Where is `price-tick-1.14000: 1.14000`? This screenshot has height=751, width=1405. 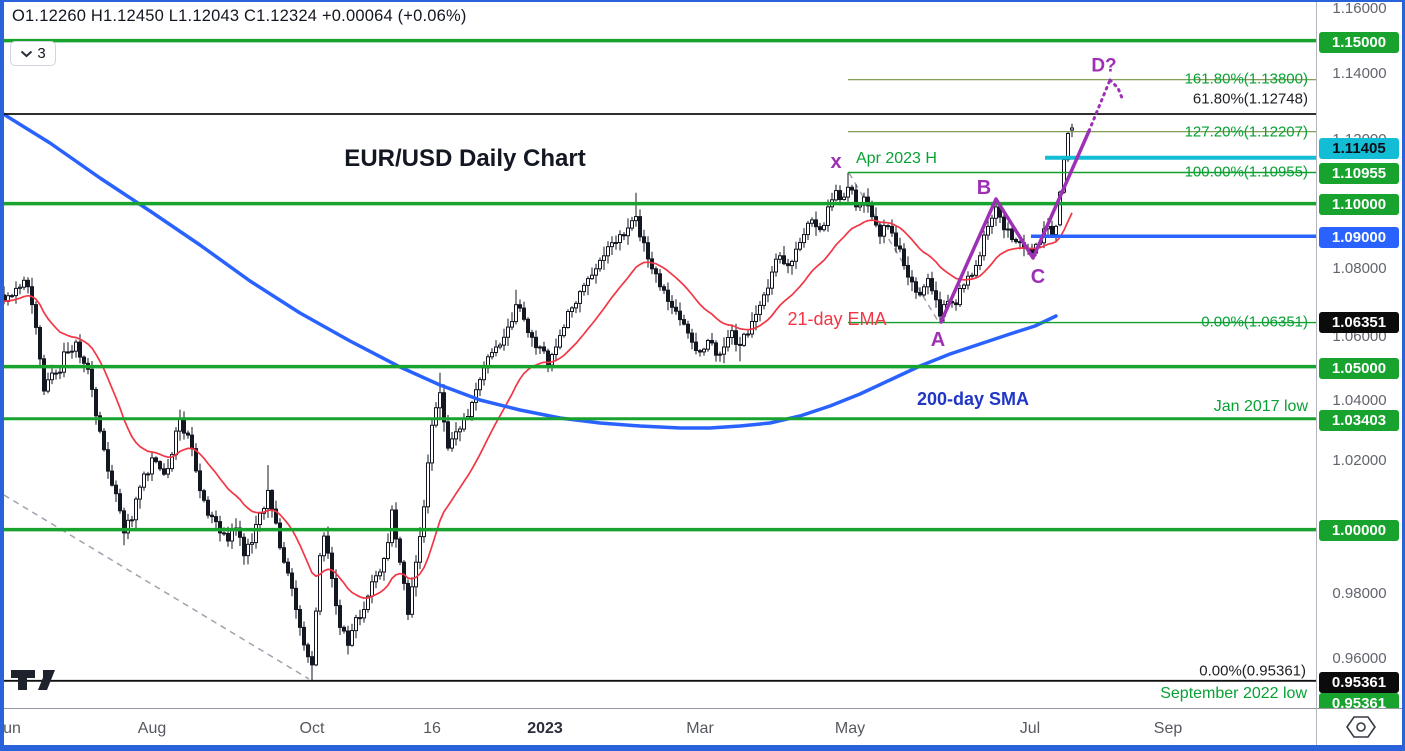 price-tick-1.14000: 1.14000 is located at coordinates (1359, 73).